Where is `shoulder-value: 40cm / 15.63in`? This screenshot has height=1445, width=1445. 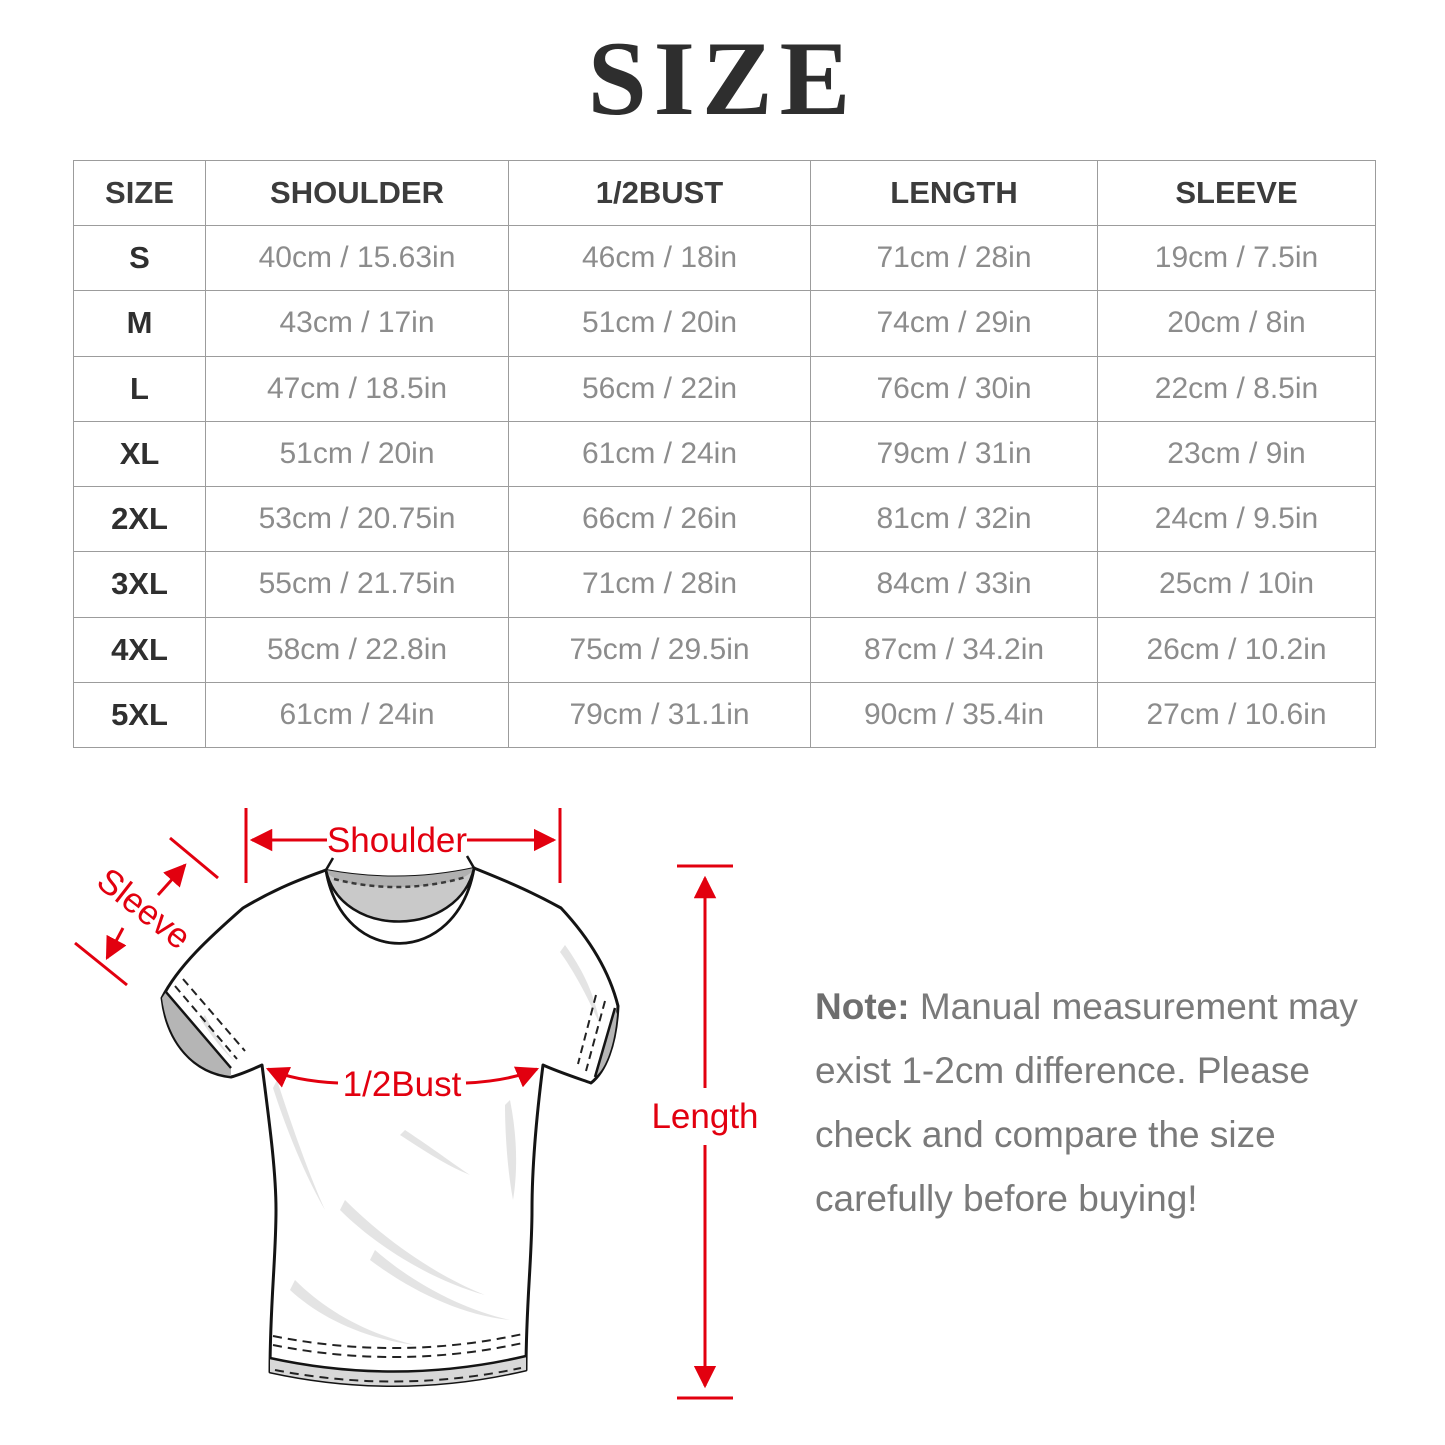
shoulder-value: 40cm / 15.63in is located at coordinates (357, 258).